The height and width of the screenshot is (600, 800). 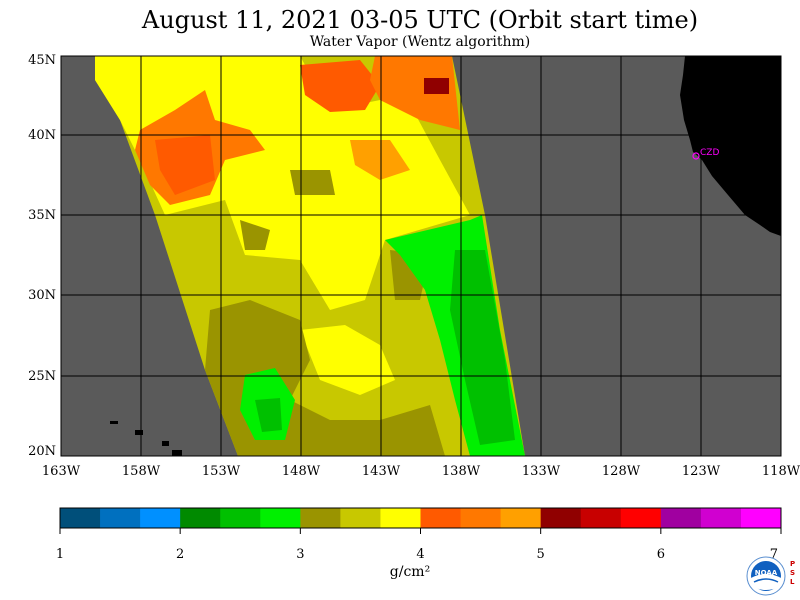 What do you see at coordinates (42, 376) in the screenshot?
I see `lat-label: 25N` at bounding box center [42, 376].